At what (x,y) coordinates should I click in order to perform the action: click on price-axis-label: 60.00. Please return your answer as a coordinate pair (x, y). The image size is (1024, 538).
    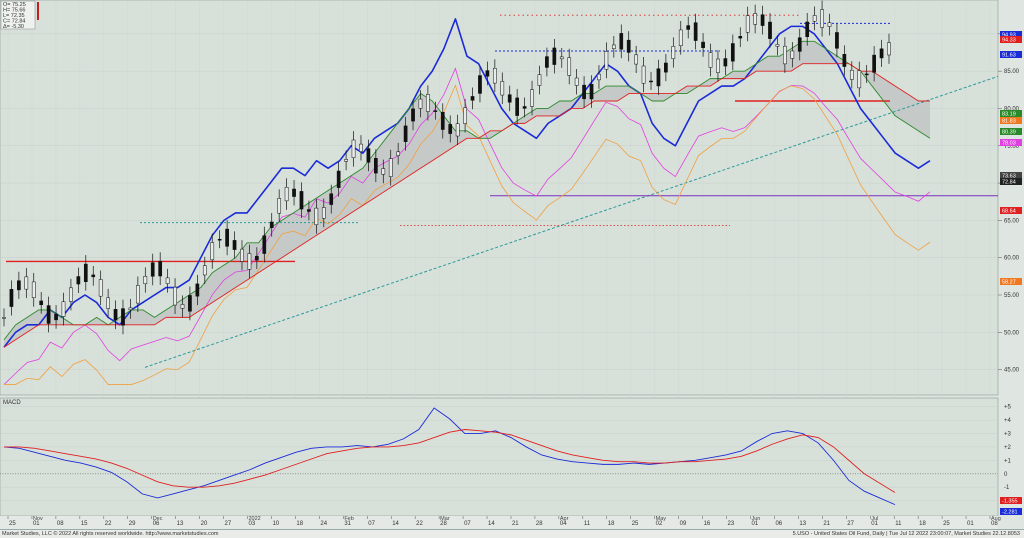
    Looking at the image, I should click on (1012, 259).